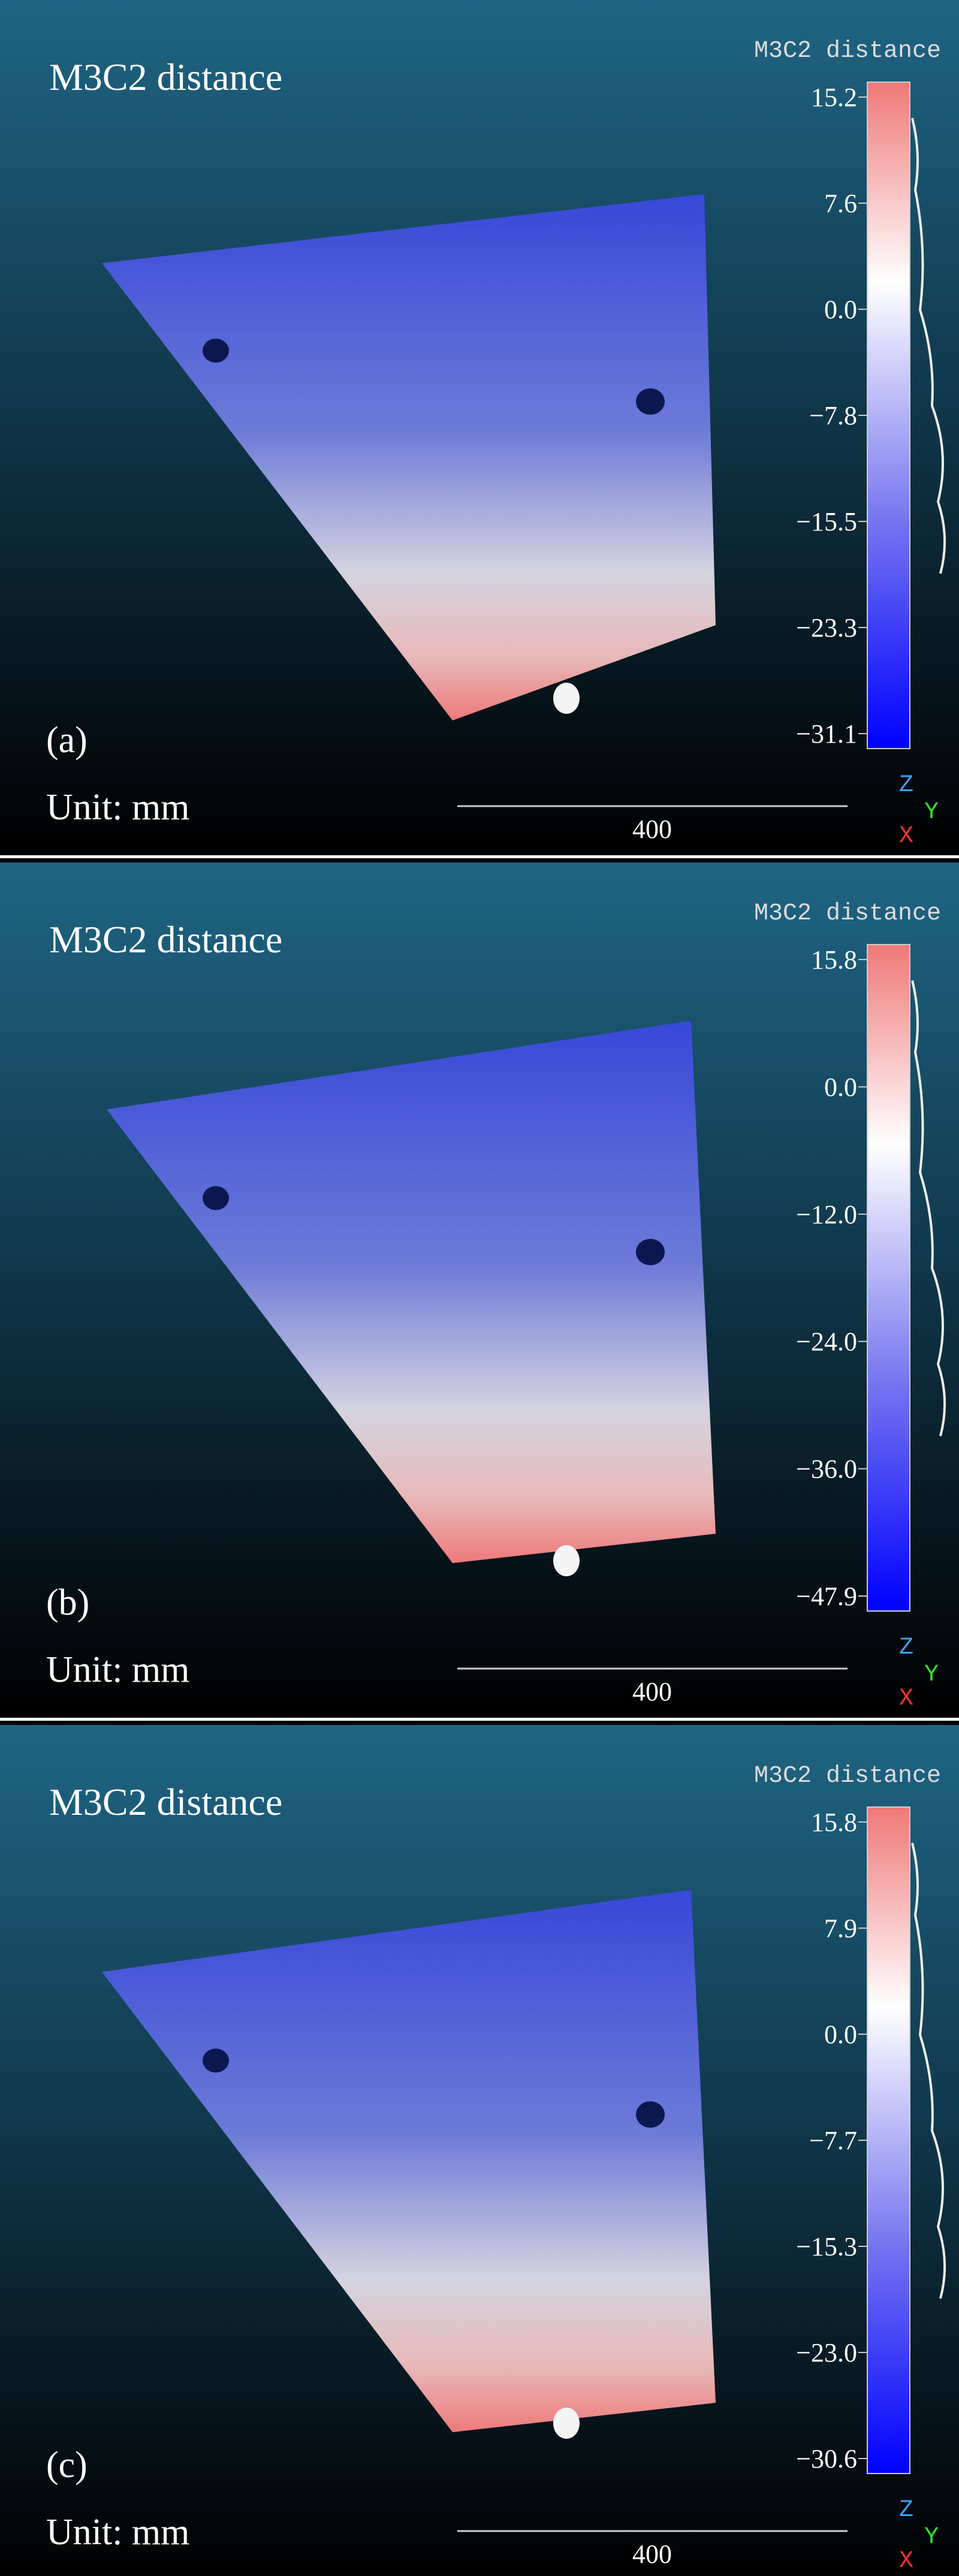  Describe the element at coordinates (826, 521) in the screenshot. I see `colorbar-tick-label: −15.5` at that location.